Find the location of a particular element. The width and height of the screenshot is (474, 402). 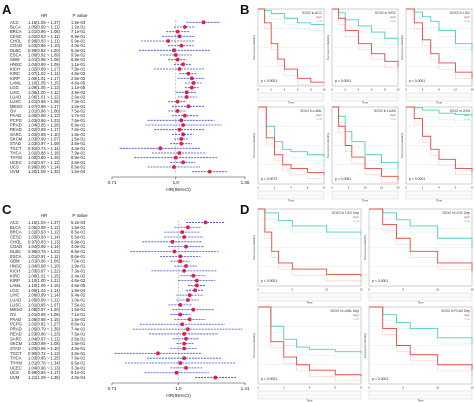

forest-a-row-p: 7.8e-01 is located at coordinates (78, 69).